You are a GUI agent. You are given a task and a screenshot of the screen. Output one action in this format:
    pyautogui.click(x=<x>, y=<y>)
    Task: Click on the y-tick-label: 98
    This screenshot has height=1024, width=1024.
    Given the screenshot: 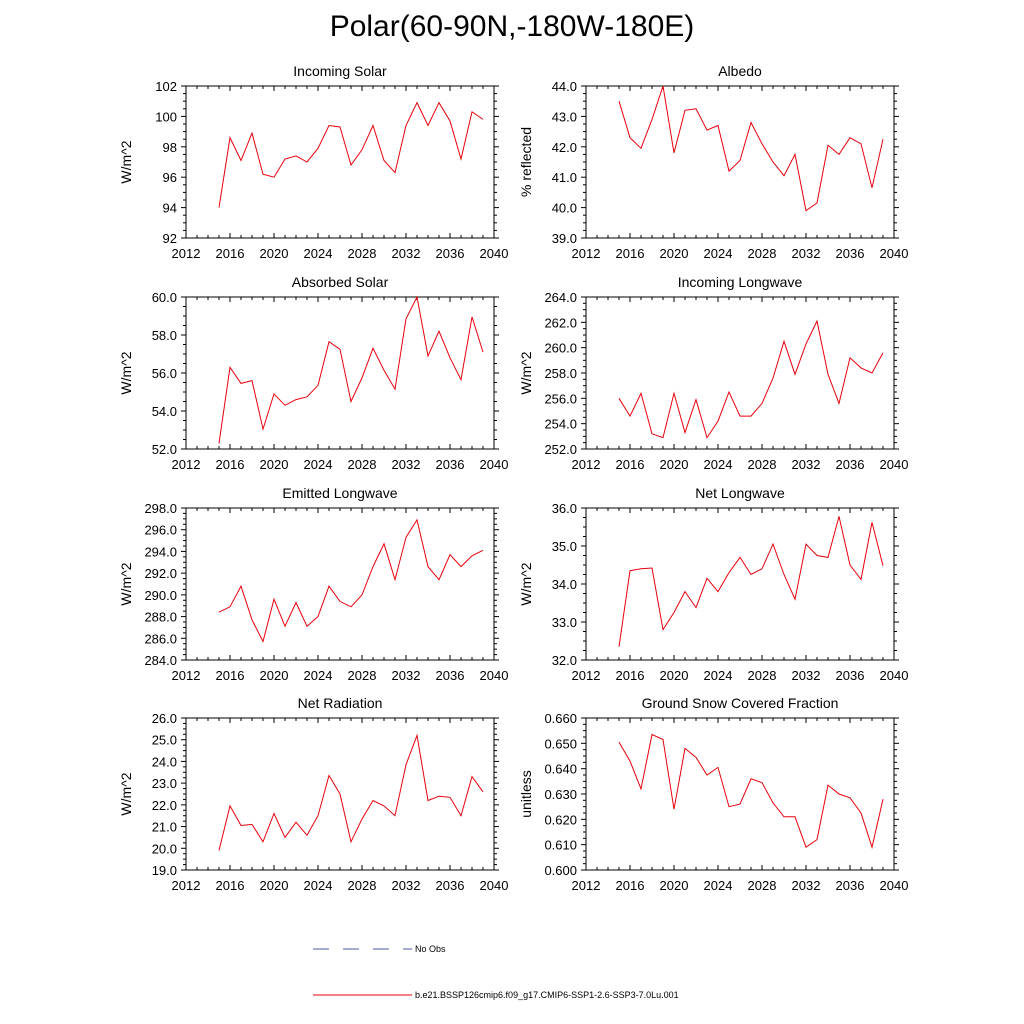 What is the action you would take?
    pyautogui.click(x=170, y=147)
    